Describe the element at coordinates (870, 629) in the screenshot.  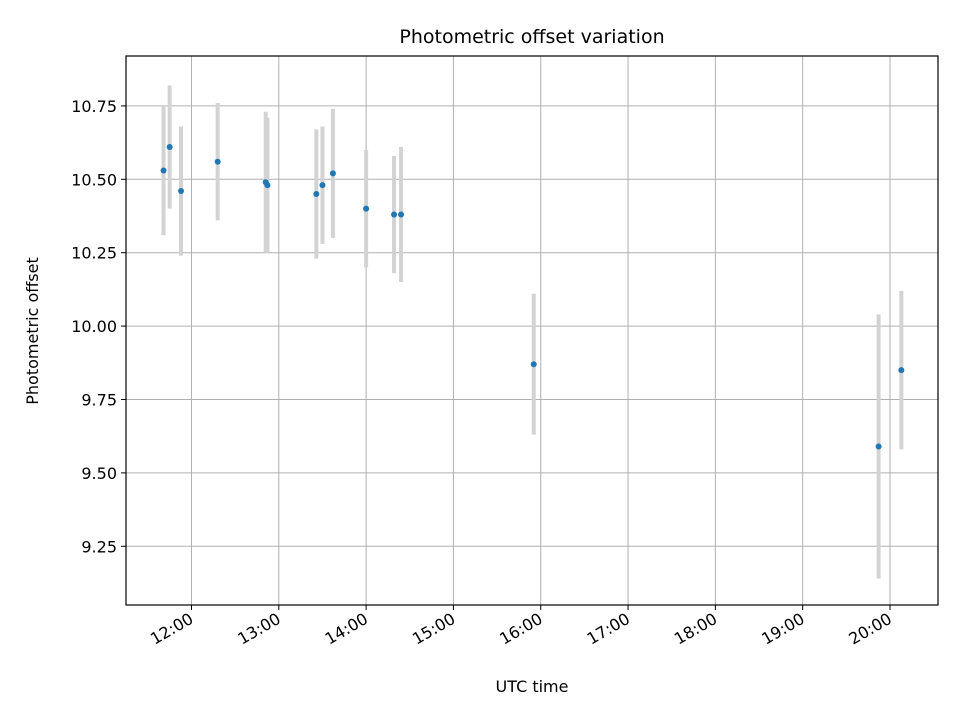
I see `x-tick-label: 20:00` at that location.